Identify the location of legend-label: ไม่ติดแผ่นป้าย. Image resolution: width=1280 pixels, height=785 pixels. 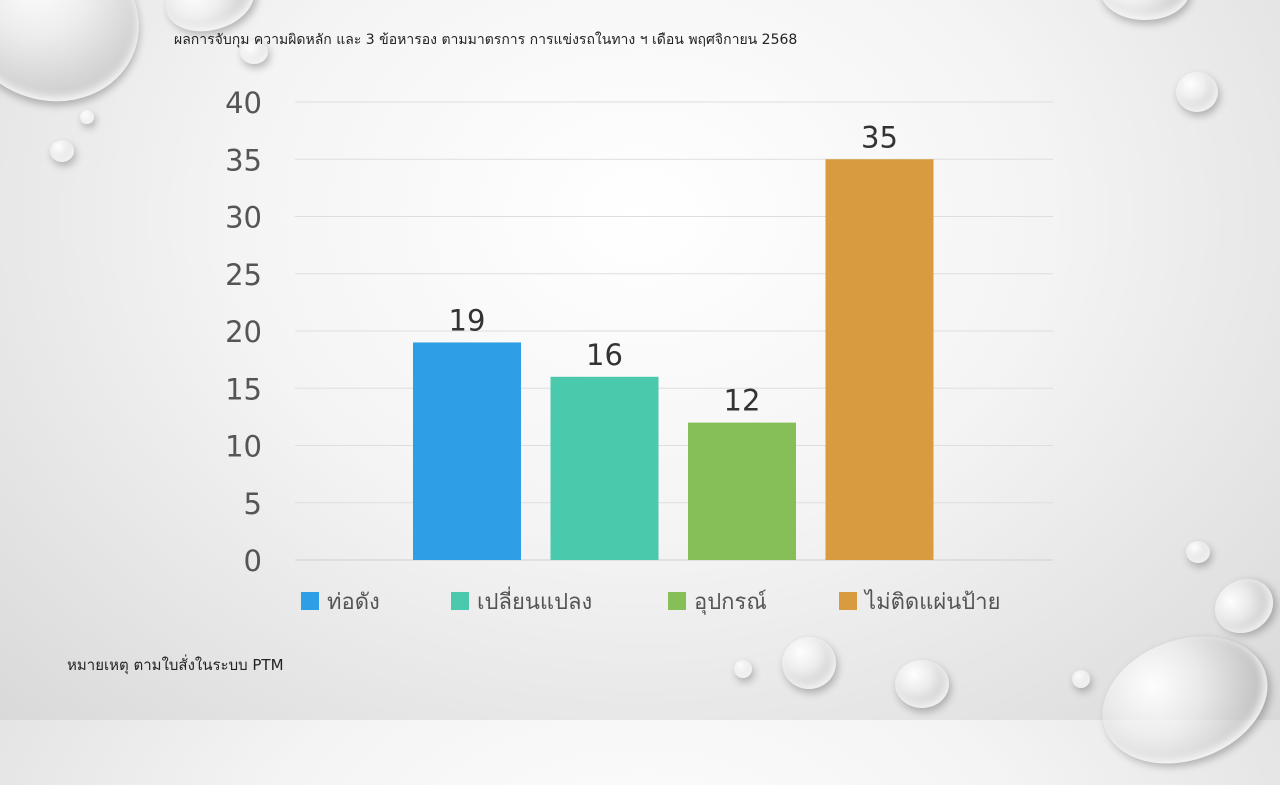
(933, 602).